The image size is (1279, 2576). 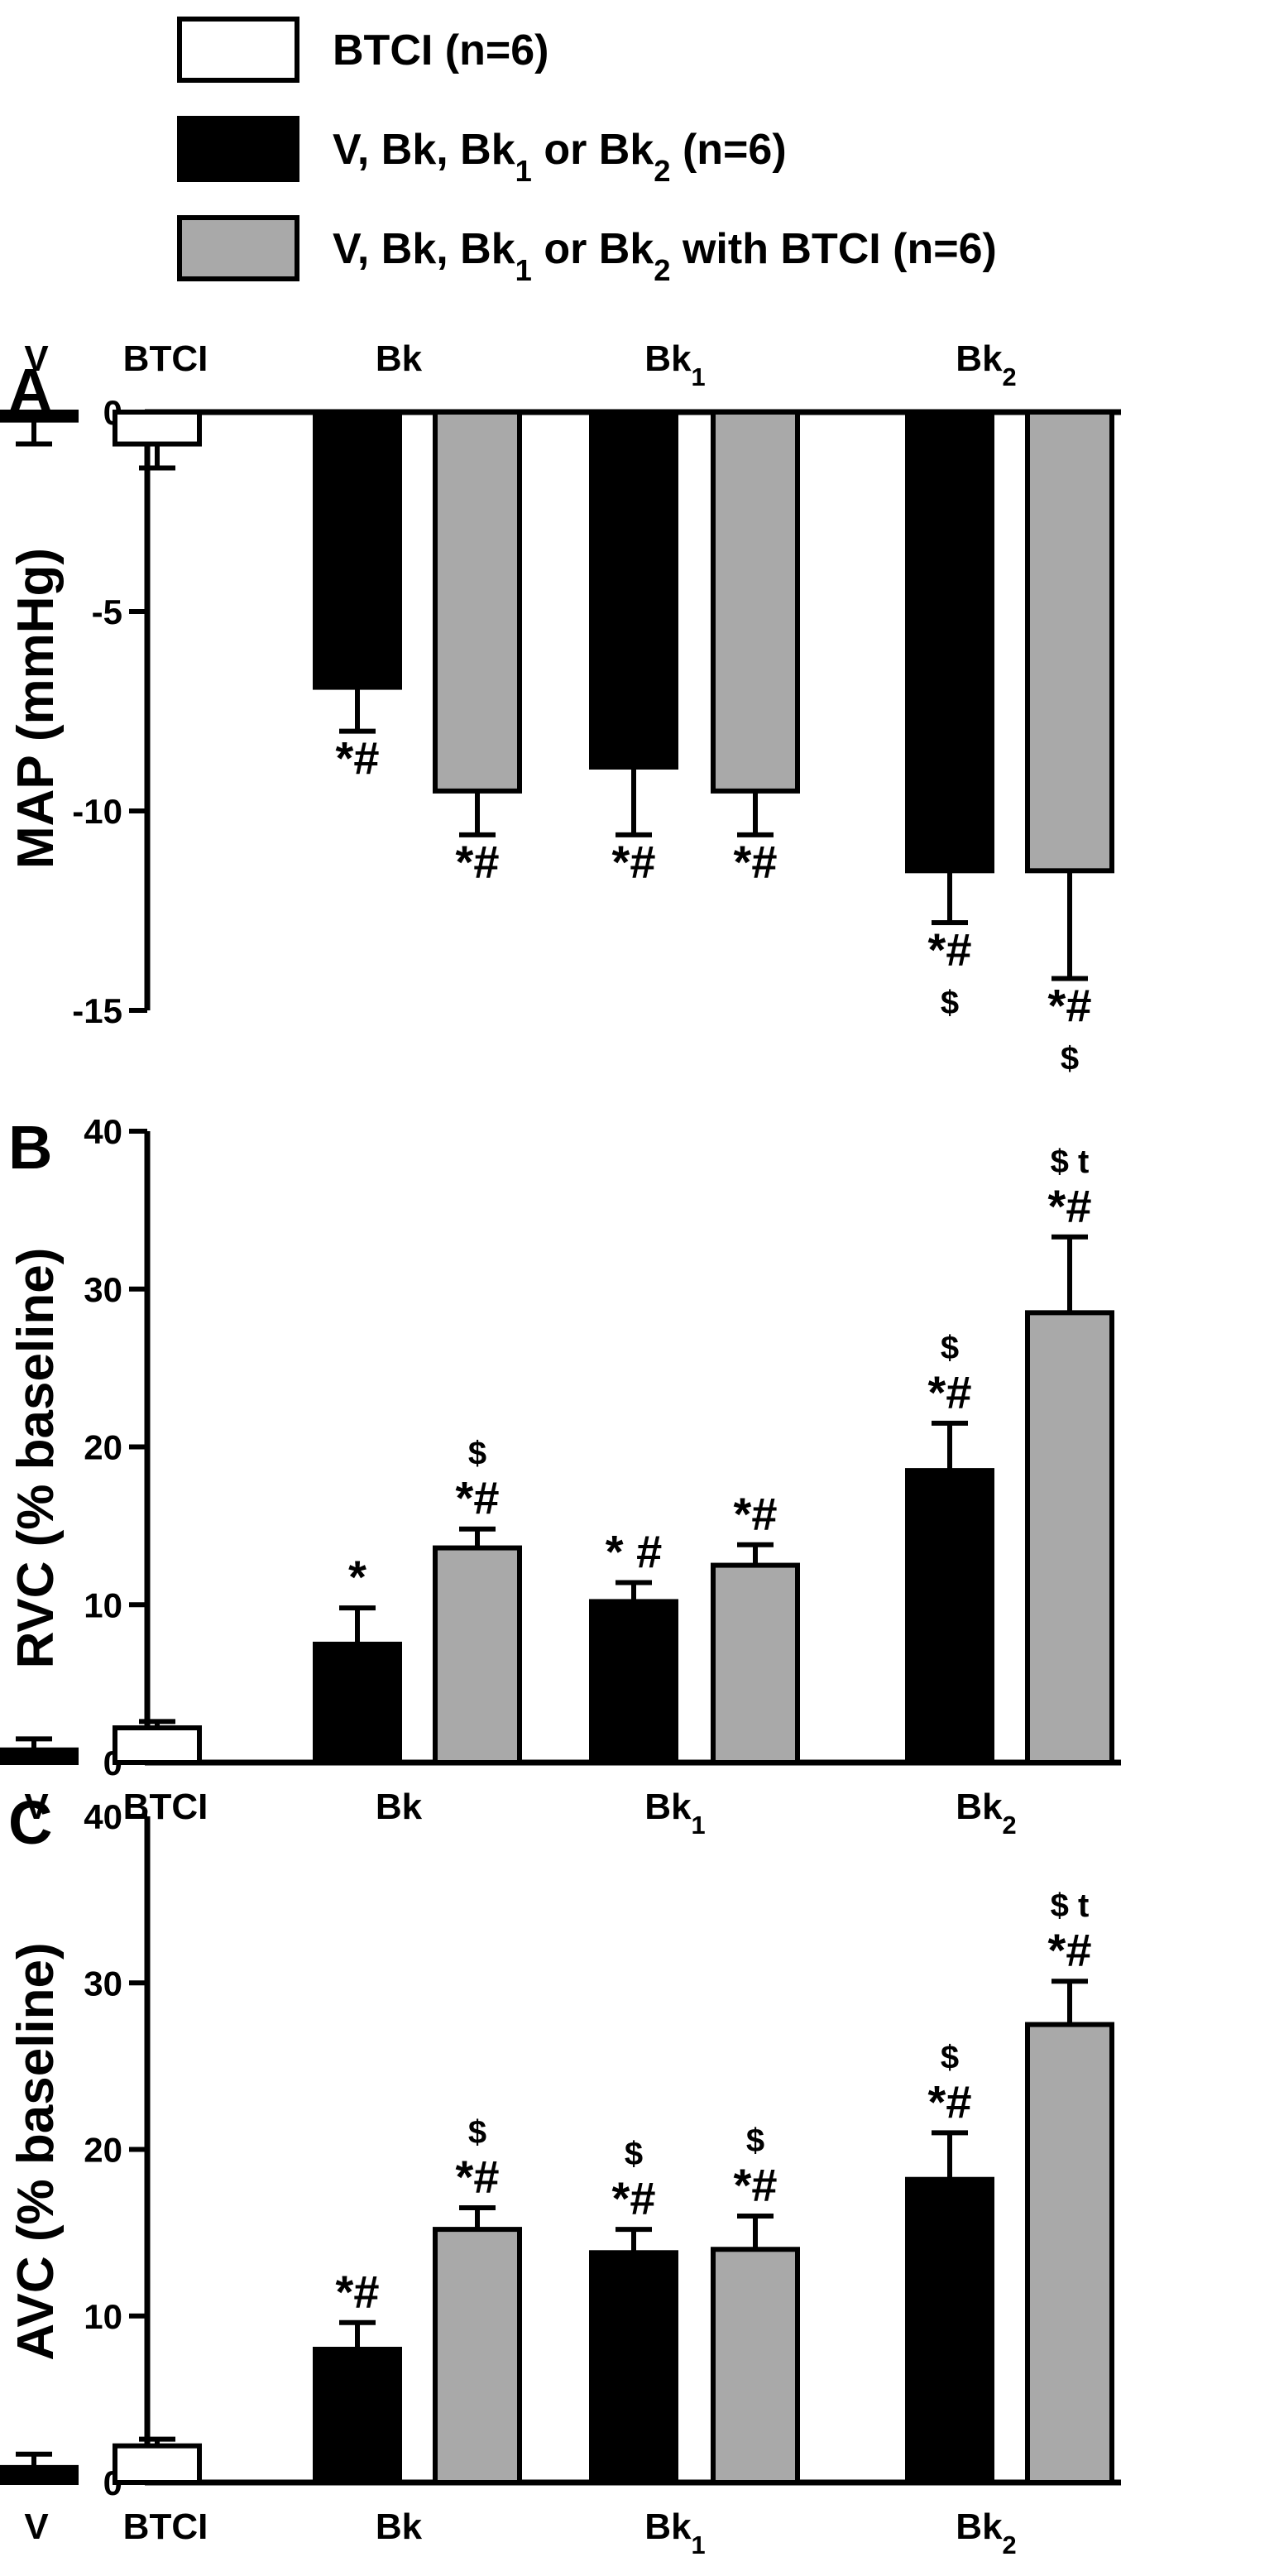 What do you see at coordinates (441, 50) in the screenshot?
I see `legend-label-1: BTCI (n=6)` at bounding box center [441, 50].